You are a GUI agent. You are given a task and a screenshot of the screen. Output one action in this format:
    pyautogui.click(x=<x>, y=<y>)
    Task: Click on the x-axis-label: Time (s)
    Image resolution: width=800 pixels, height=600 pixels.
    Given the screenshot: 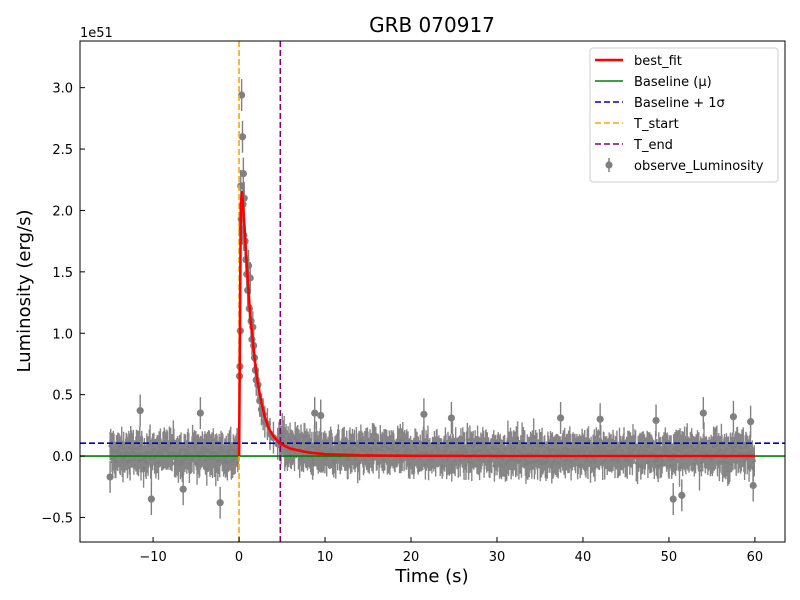 What is the action you would take?
    pyautogui.click(x=431, y=576)
    